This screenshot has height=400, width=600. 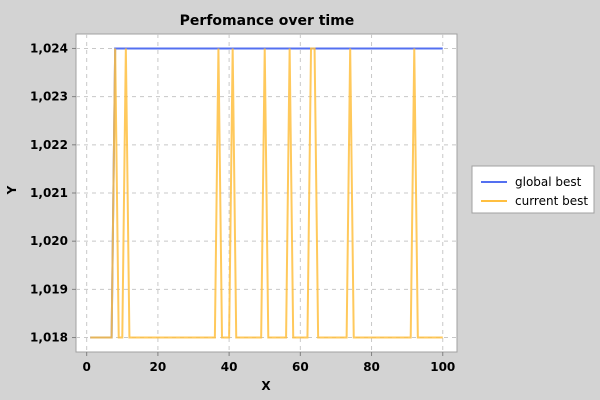 What do you see at coordinates (548, 182) in the screenshot?
I see `legend-label-global-best: global best` at bounding box center [548, 182].